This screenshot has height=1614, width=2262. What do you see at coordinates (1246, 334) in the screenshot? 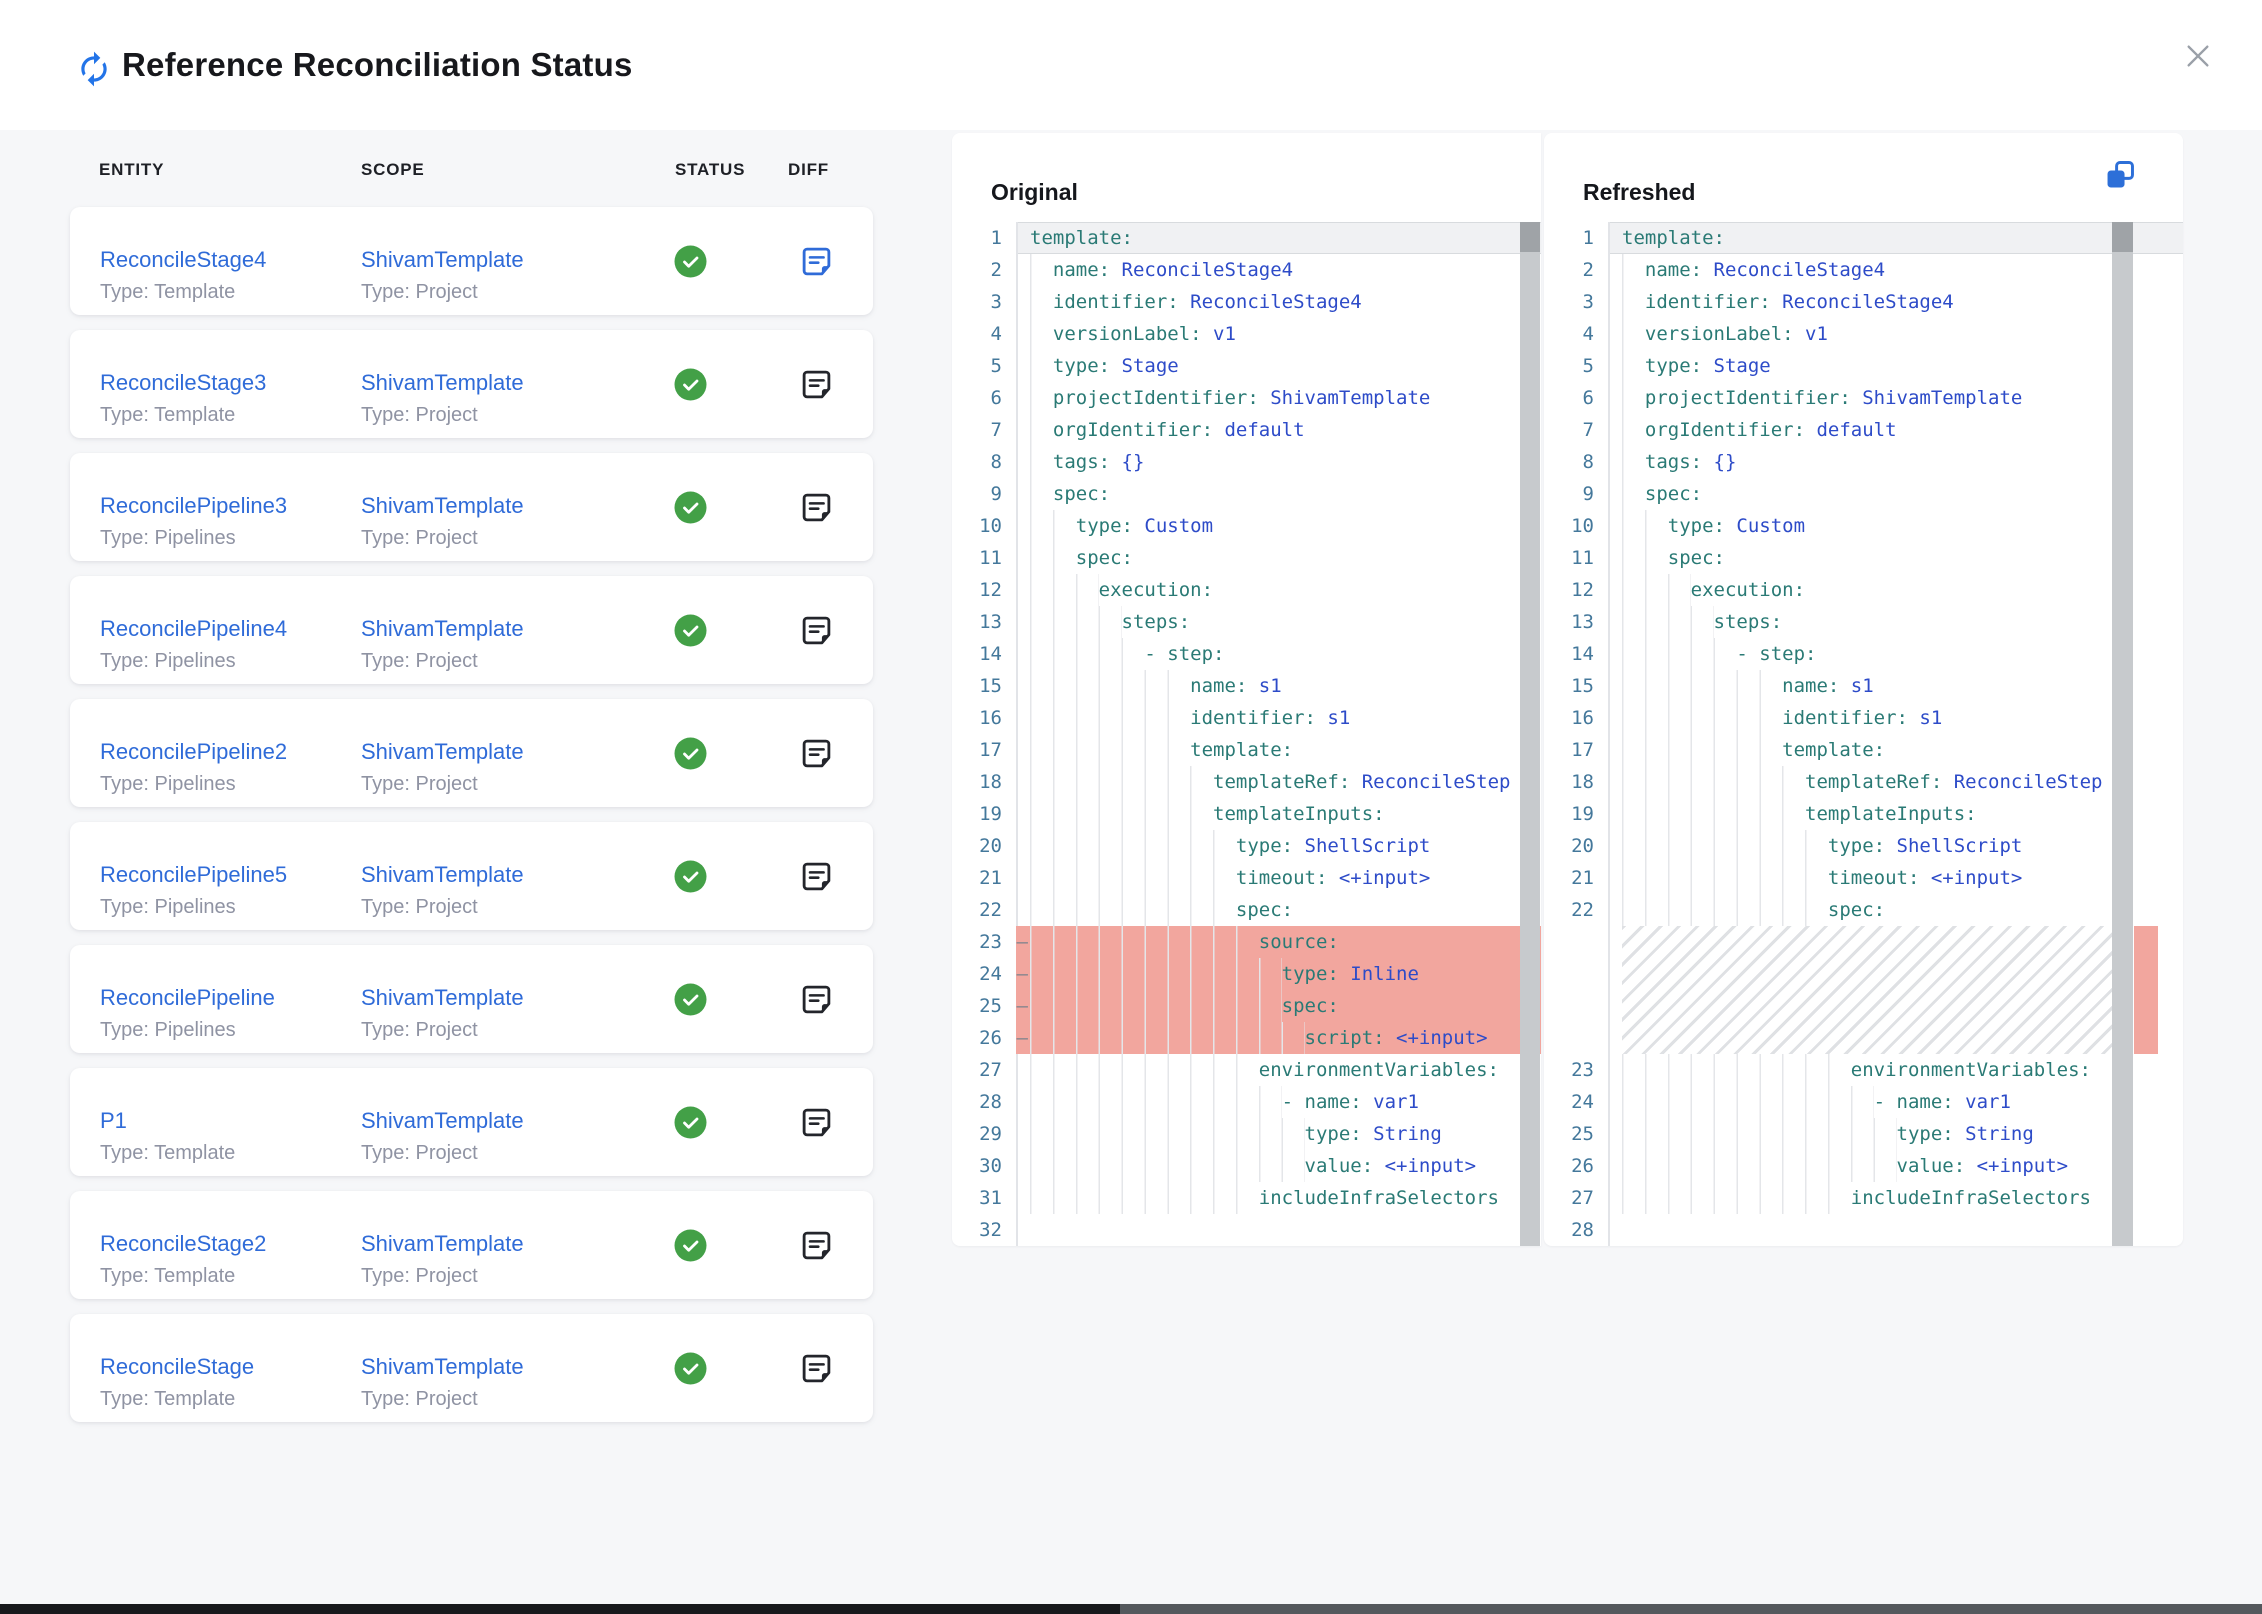
I see `code-line: 4 versionLabel: v1` at bounding box center [1246, 334].